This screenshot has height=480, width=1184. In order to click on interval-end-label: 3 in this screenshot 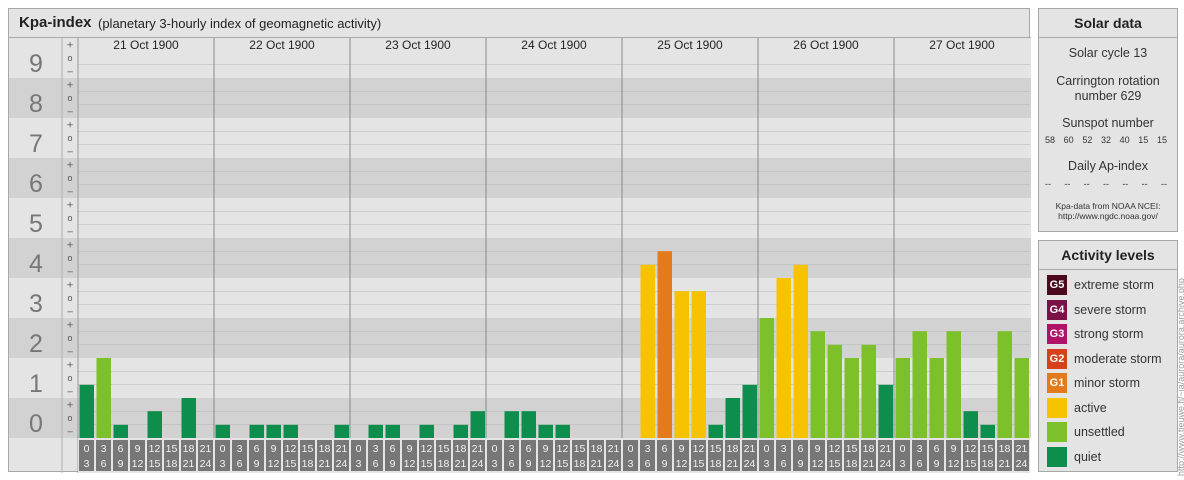, I will do `click(359, 464)`.